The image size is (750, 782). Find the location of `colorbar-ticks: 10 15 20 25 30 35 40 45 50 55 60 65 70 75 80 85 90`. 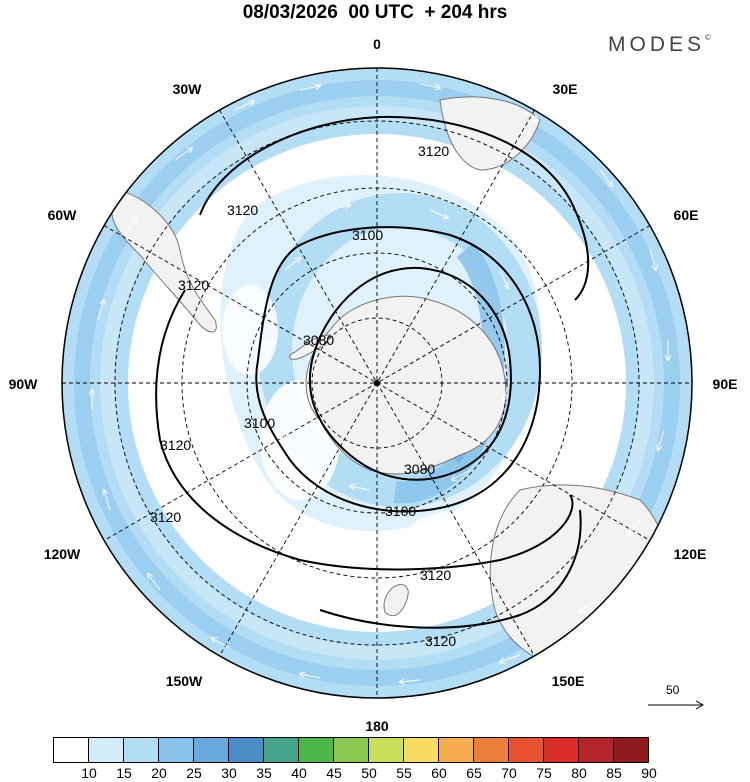

colorbar-ticks: 10 15 20 25 30 35 40 45 50 55 60 65 70 75 80 85 90 is located at coordinates (375, 773).